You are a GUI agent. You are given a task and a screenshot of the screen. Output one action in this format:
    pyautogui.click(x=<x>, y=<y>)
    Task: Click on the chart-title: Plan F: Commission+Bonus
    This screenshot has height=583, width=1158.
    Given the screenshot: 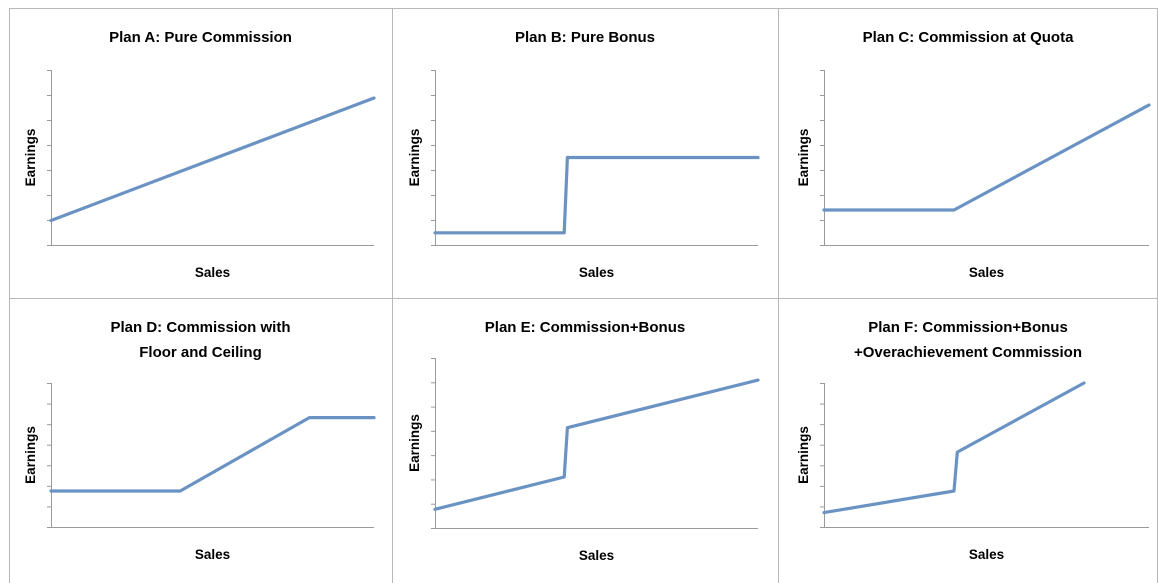 What is the action you would take?
    pyautogui.click(x=968, y=327)
    